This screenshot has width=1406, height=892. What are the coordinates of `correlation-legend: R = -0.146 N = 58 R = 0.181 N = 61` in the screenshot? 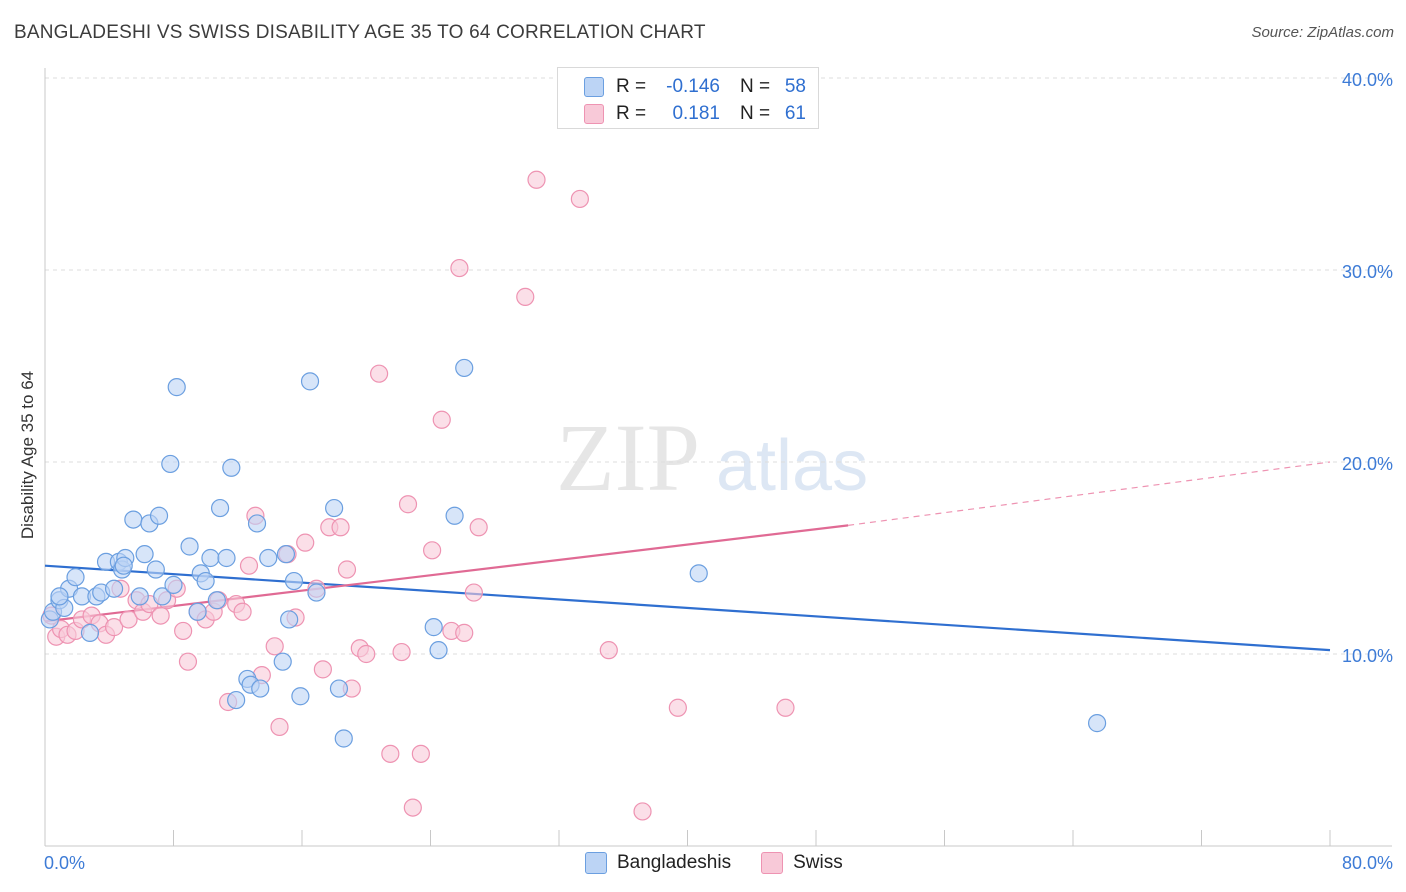 It's located at (688, 98).